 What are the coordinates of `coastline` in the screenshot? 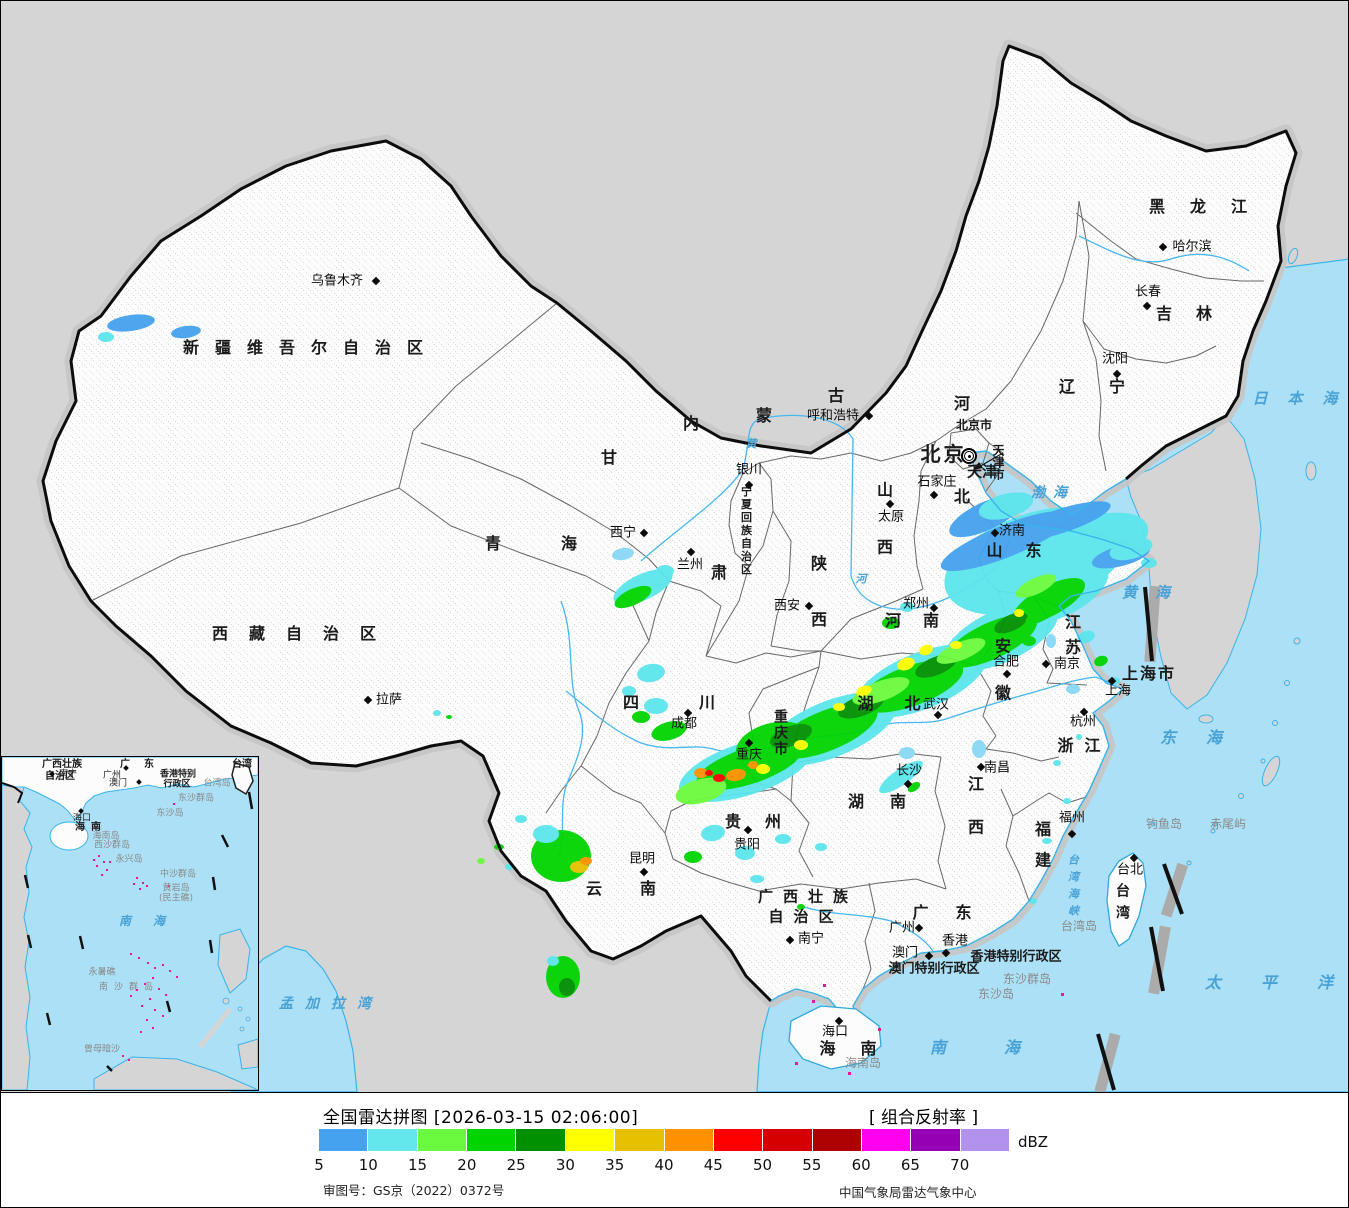 It's located at (960, 745).